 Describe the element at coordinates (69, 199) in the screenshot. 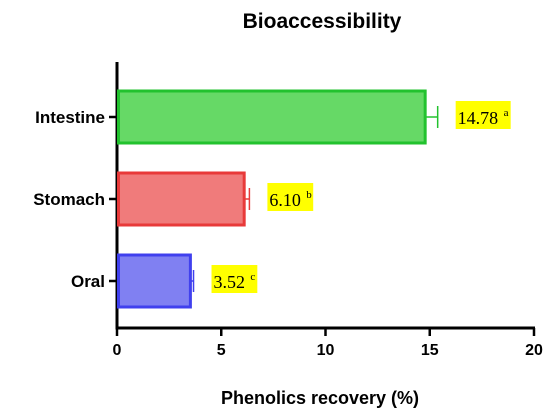

I see `category-label: Stomach` at that location.